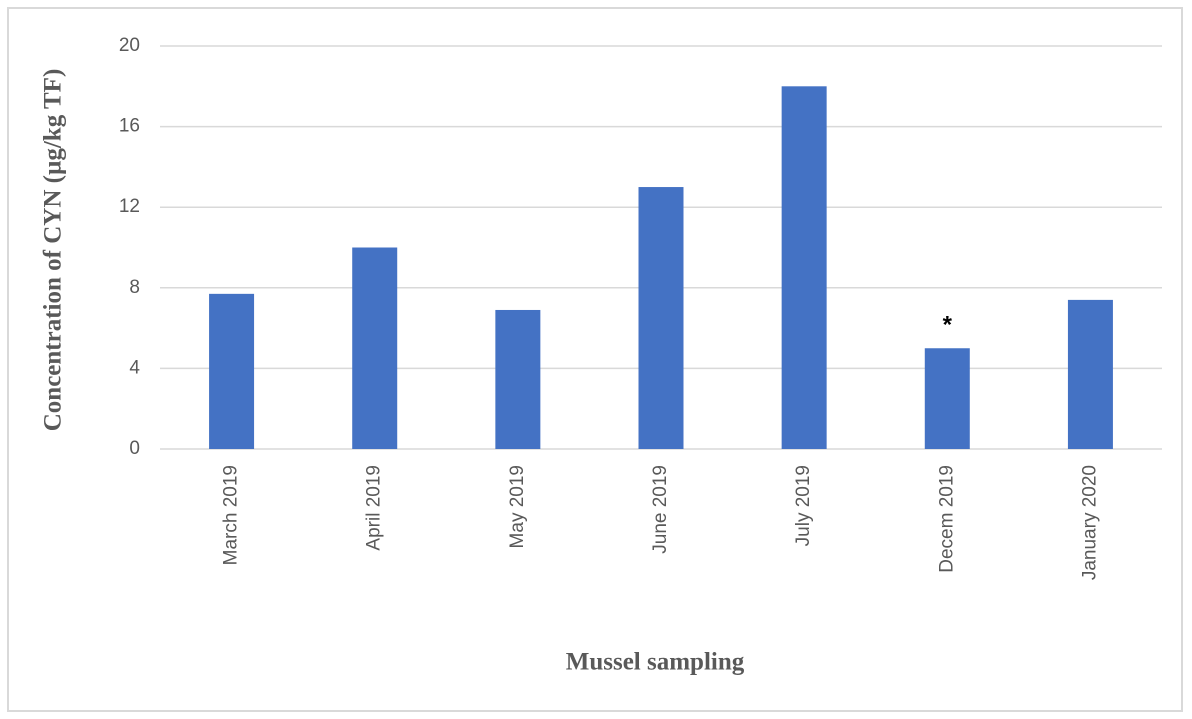  I want to click on x-tick-label: Decem 2019, so click(946, 519).